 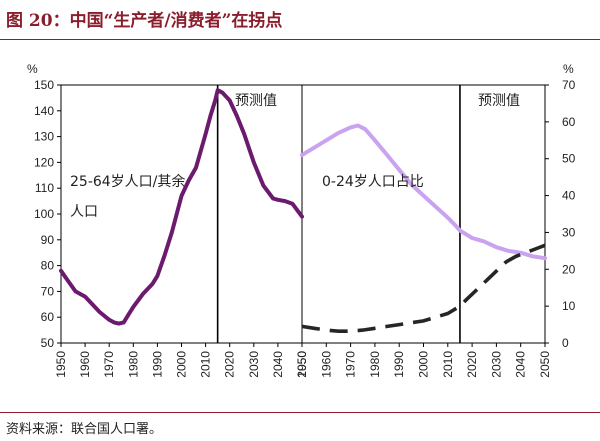 What do you see at coordinates (569, 85) in the screenshot?
I see `right-y-tick-label: 70` at bounding box center [569, 85].